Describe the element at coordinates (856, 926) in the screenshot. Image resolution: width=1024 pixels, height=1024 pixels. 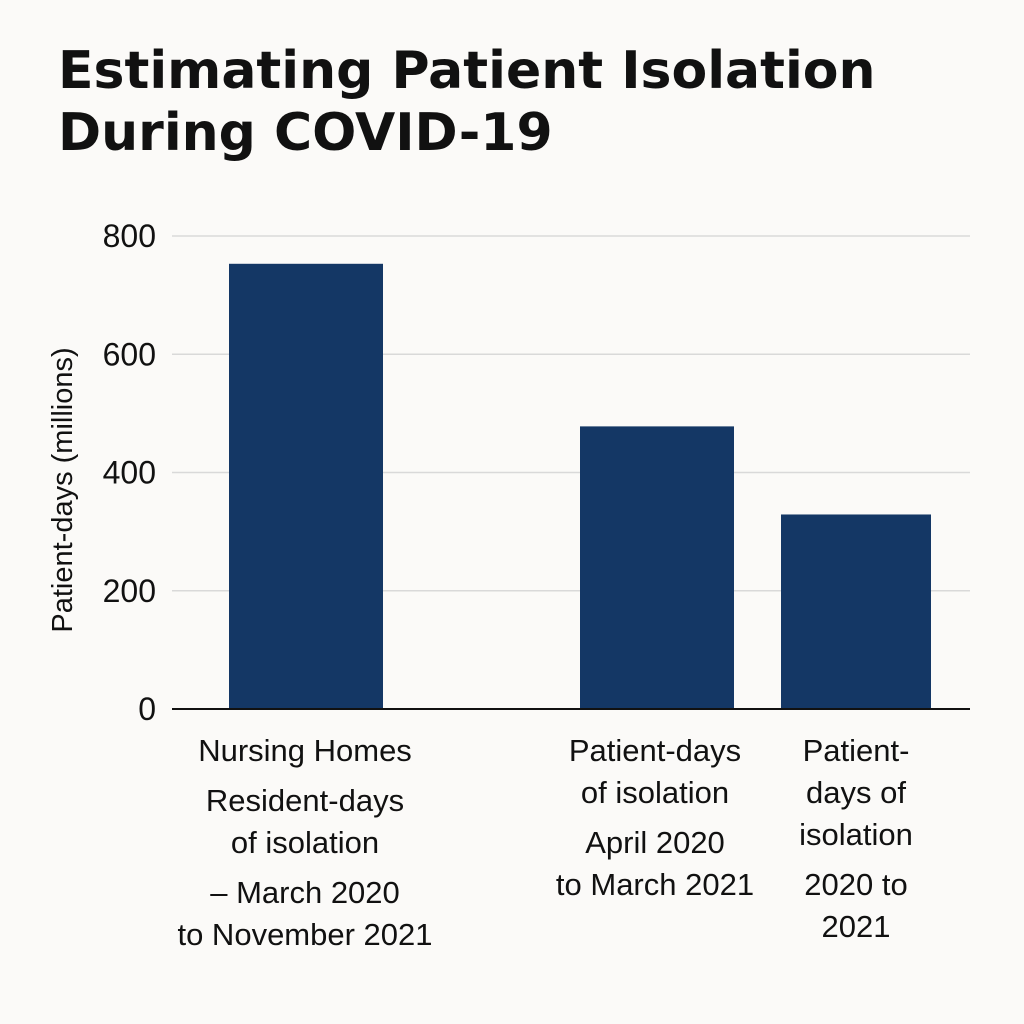
I see `category-label-line: 2021` at that location.